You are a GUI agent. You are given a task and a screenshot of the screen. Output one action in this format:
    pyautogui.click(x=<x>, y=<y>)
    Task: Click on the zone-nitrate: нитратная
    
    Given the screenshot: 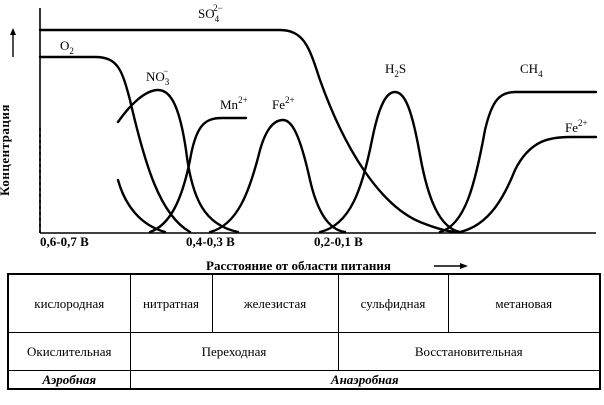 What is the action you would take?
    pyautogui.click(x=171, y=303)
    